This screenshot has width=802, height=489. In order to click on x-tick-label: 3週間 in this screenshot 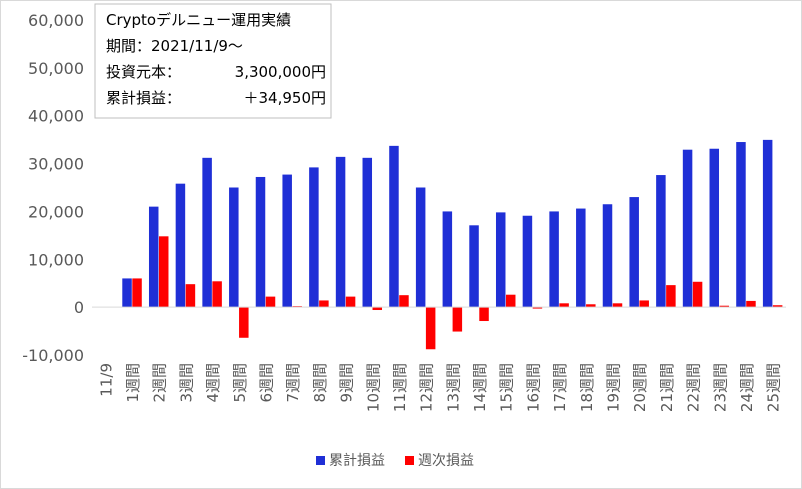, I will do `click(186, 383)`.